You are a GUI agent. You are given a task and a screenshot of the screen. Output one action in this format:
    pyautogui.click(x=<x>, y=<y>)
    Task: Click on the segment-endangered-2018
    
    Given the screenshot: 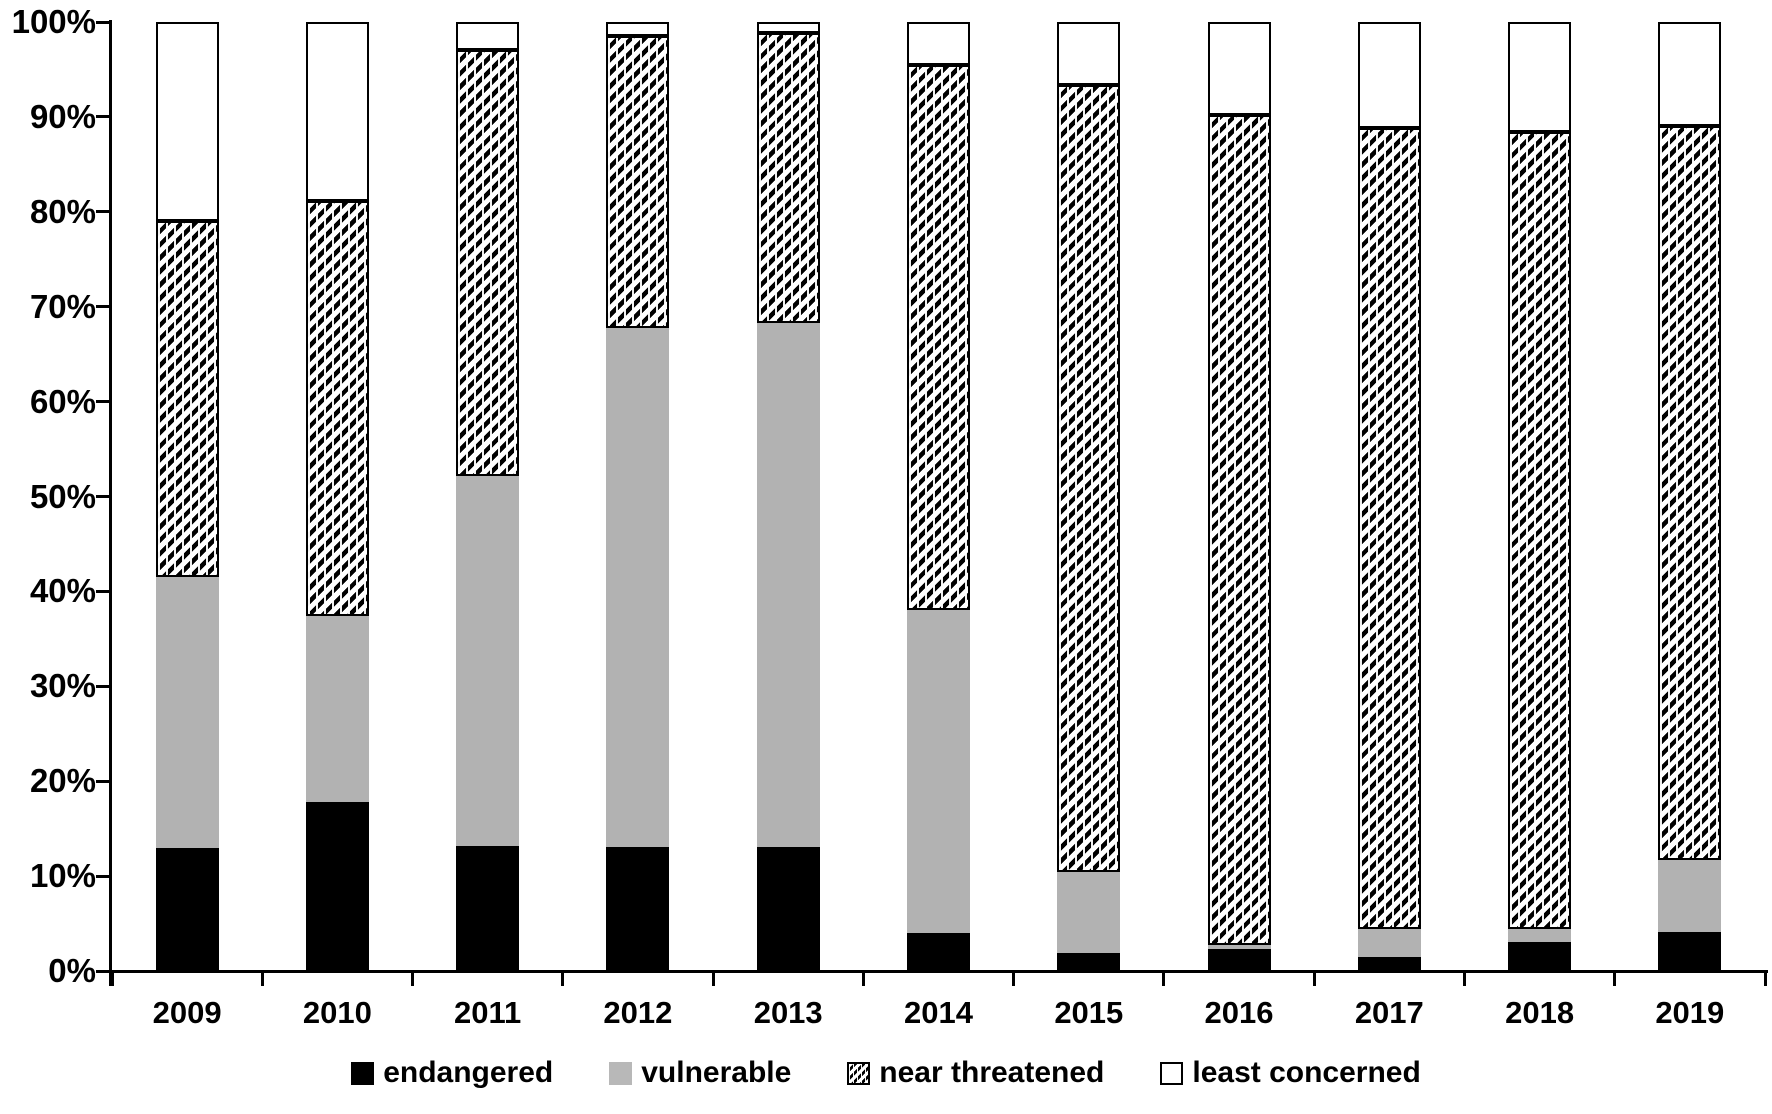 What is the action you would take?
    pyautogui.click(x=1540, y=956)
    